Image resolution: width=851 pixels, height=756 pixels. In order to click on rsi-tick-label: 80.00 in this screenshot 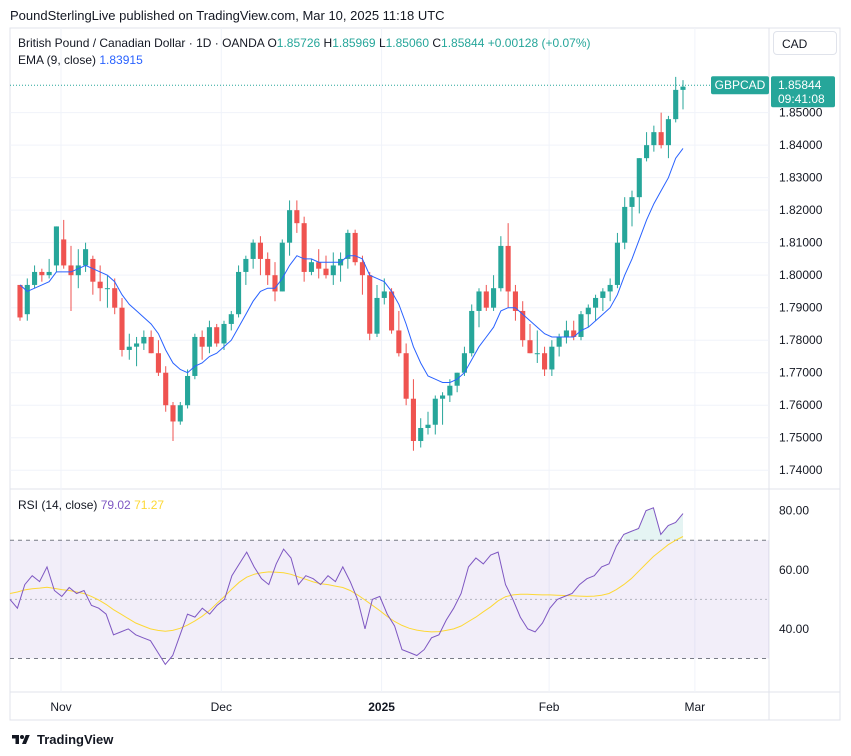, I will do `click(794, 511)`.